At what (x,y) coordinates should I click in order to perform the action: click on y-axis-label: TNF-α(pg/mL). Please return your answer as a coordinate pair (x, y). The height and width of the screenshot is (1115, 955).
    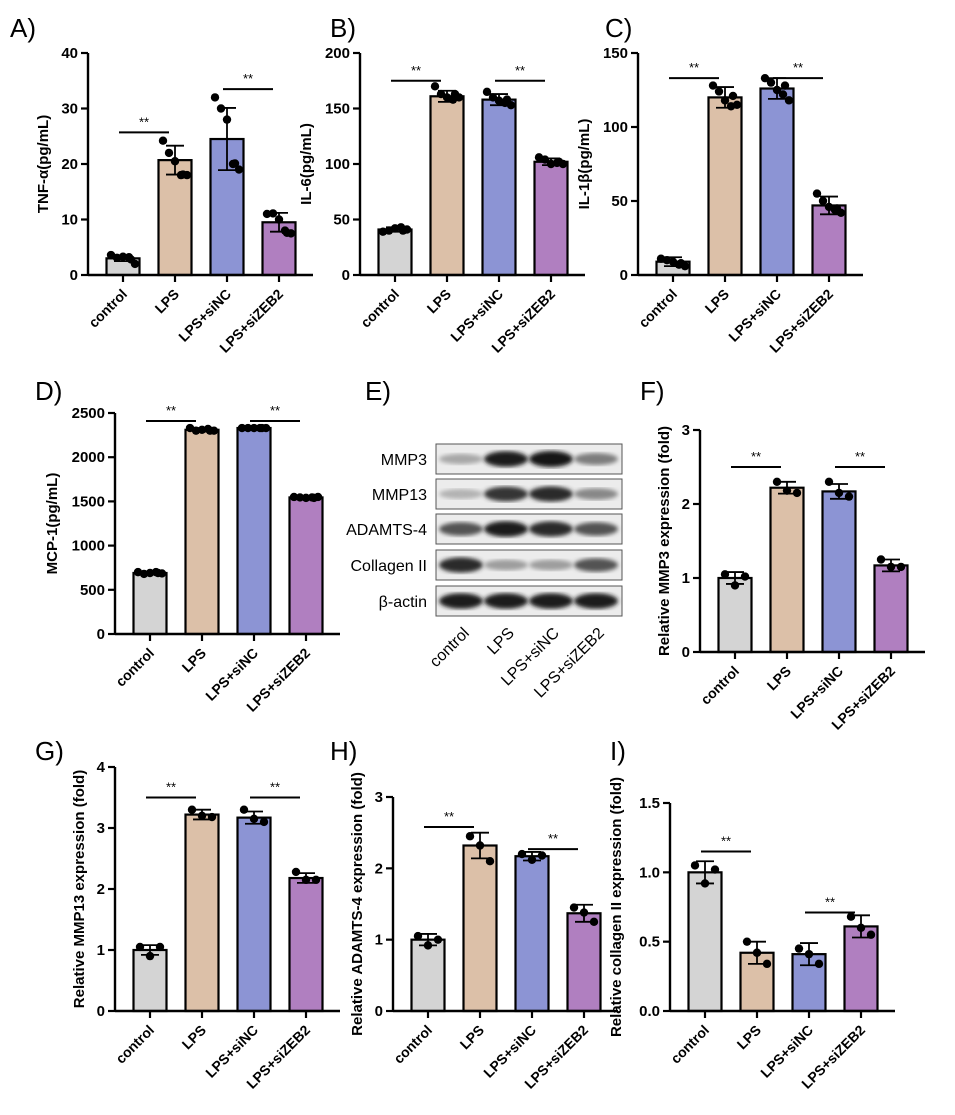
    Looking at the image, I should click on (43, 164).